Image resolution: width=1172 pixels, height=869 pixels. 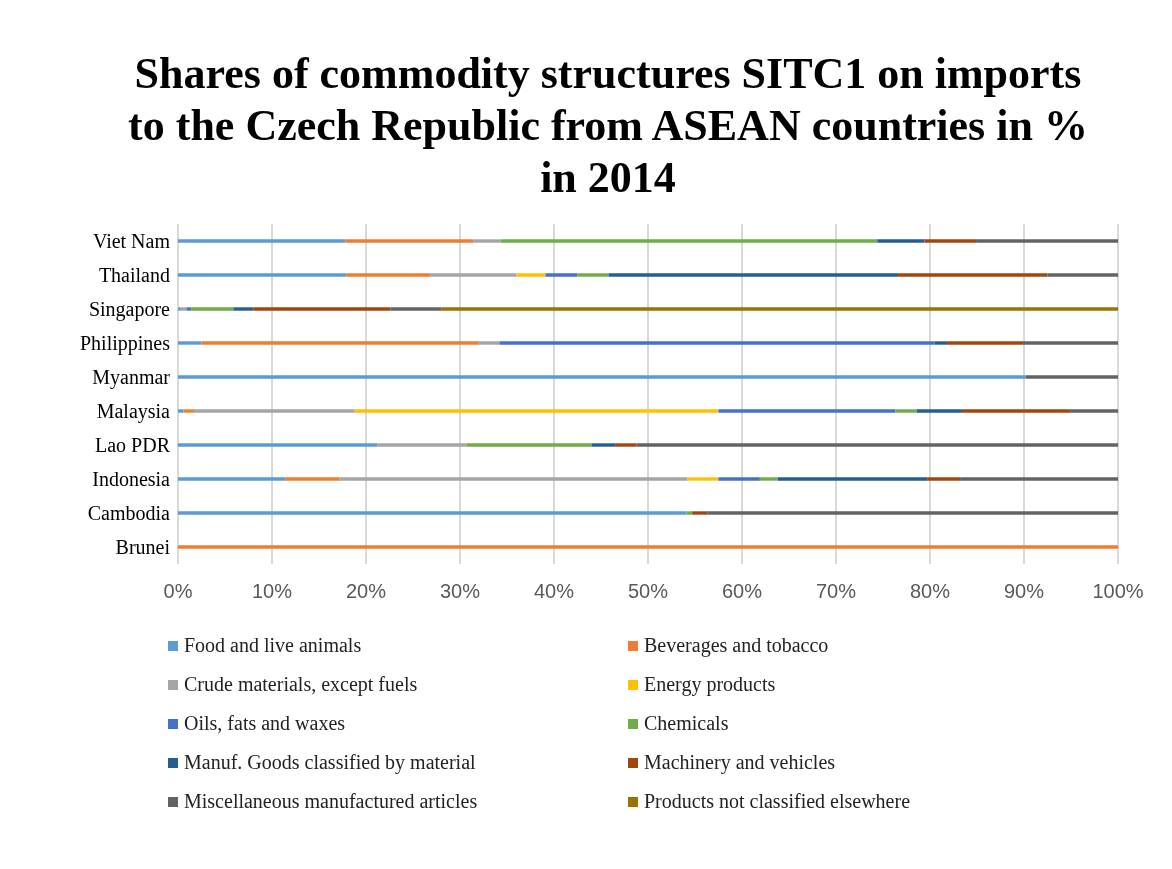 What do you see at coordinates (366, 591) in the screenshot?
I see `x-tick-label: 20%` at bounding box center [366, 591].